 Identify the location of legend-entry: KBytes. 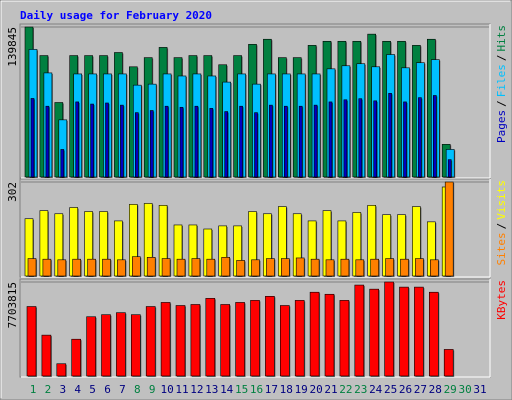
(501, 300).